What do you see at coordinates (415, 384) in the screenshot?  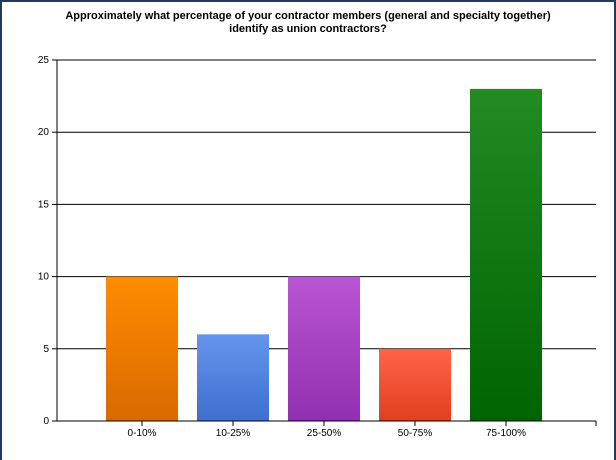 I see `bar-50-75%` at bounding box center [415, 384].